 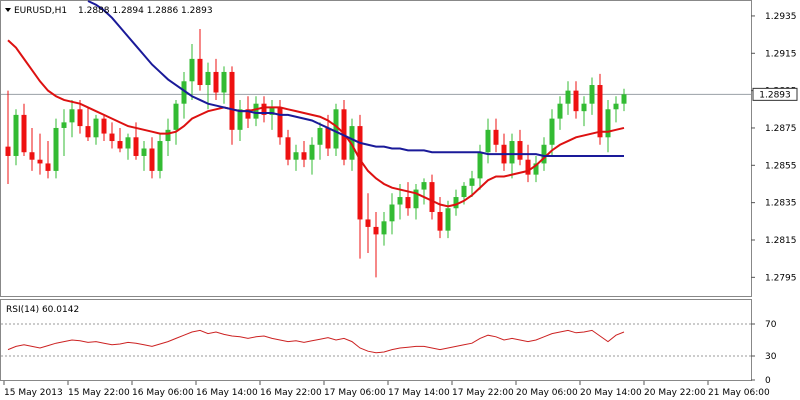 I want to click on price-tick-label: 1.2855, so click(x=781, y=166).